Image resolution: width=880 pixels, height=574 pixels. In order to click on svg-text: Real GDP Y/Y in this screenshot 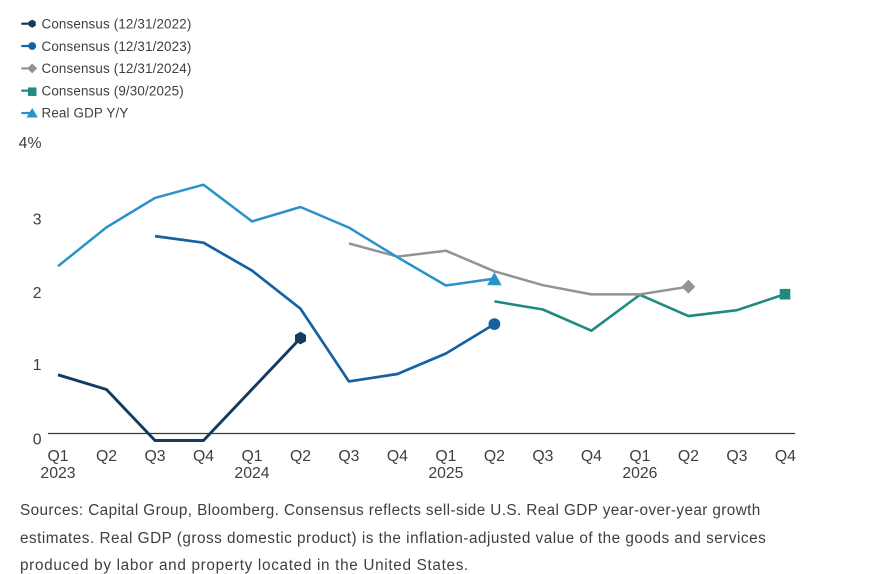, I will do `click(85, 113)`.